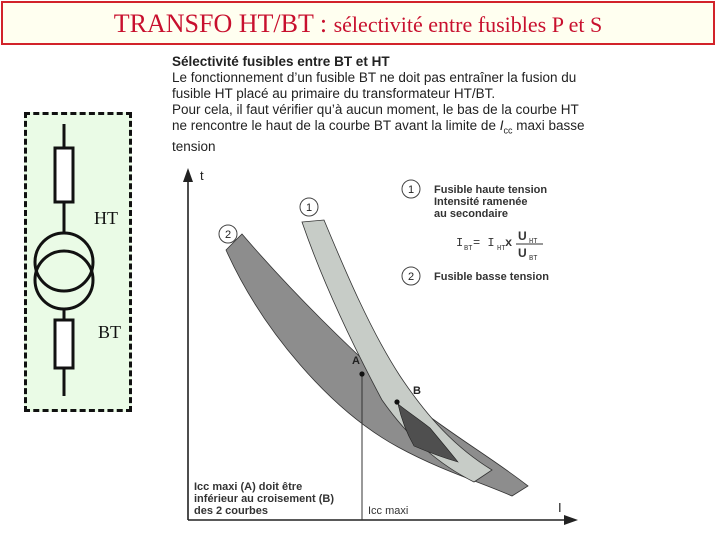  I want to click on curve-marker-1: 1, so click(309, 207).